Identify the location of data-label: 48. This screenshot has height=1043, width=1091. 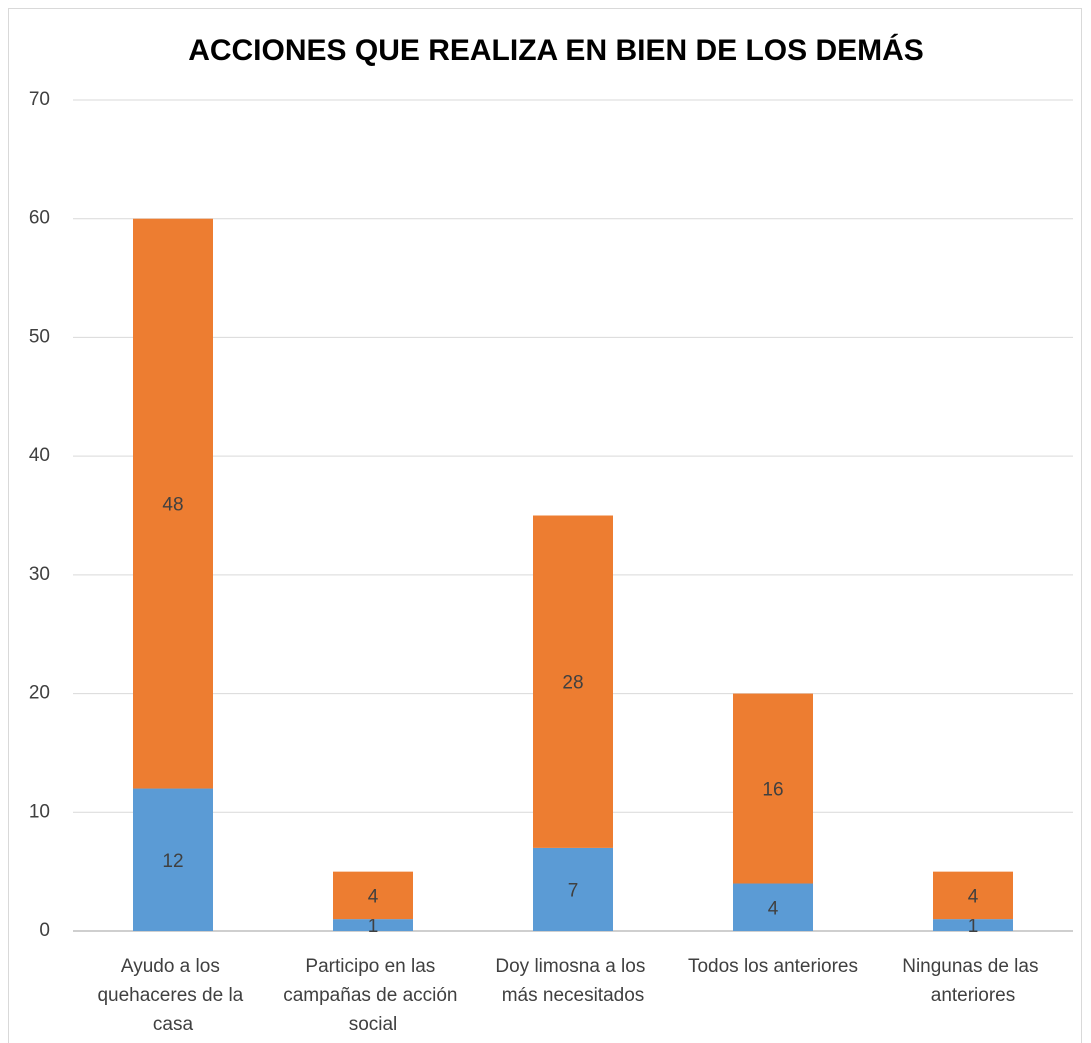
(172, 505).